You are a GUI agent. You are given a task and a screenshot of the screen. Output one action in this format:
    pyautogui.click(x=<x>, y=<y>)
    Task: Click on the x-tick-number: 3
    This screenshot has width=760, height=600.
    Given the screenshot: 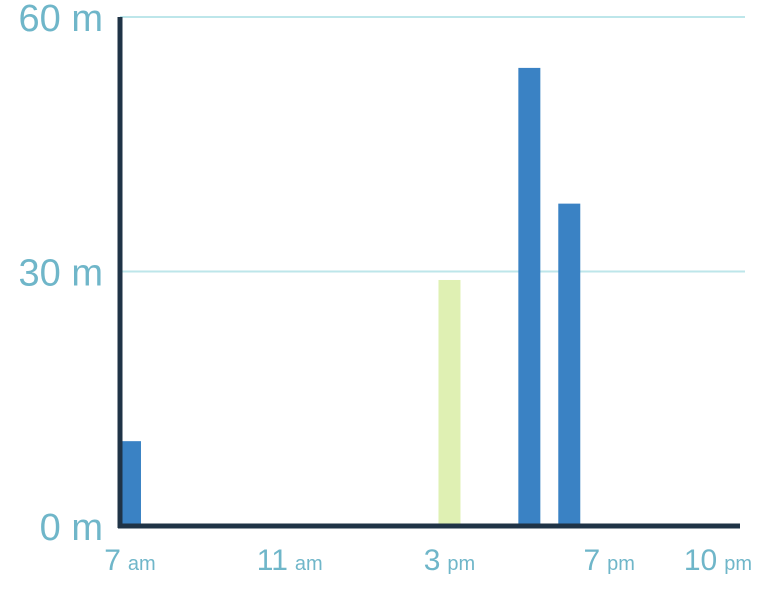 What is the action you would take?
    pyautogui.click(x=432, y=560)
    